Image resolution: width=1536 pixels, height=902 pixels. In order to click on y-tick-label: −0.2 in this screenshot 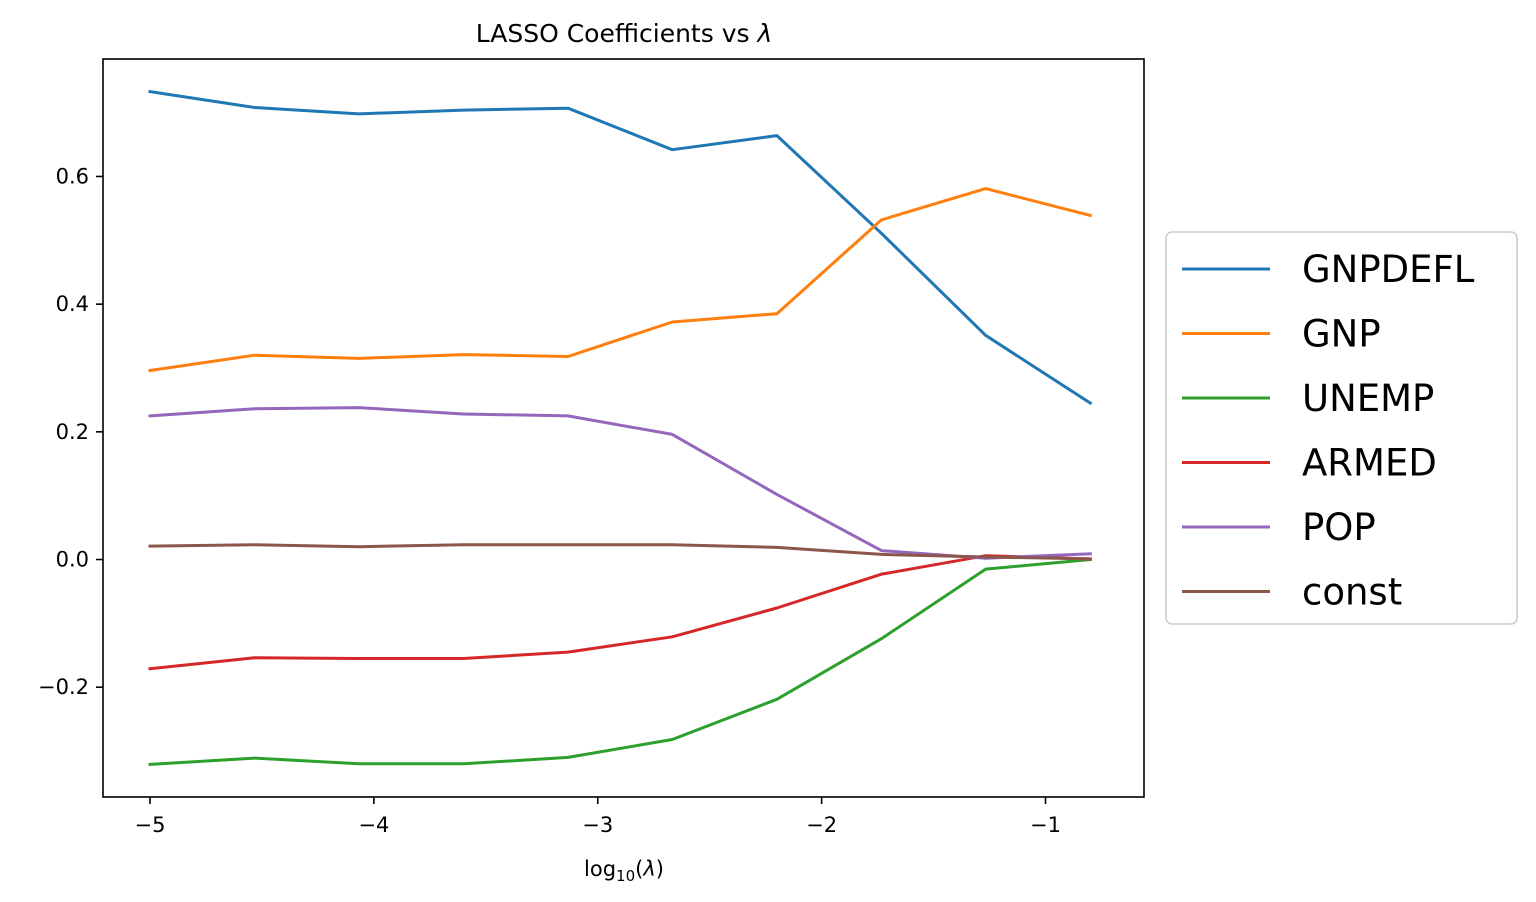, I will do `click(63, 687)`.